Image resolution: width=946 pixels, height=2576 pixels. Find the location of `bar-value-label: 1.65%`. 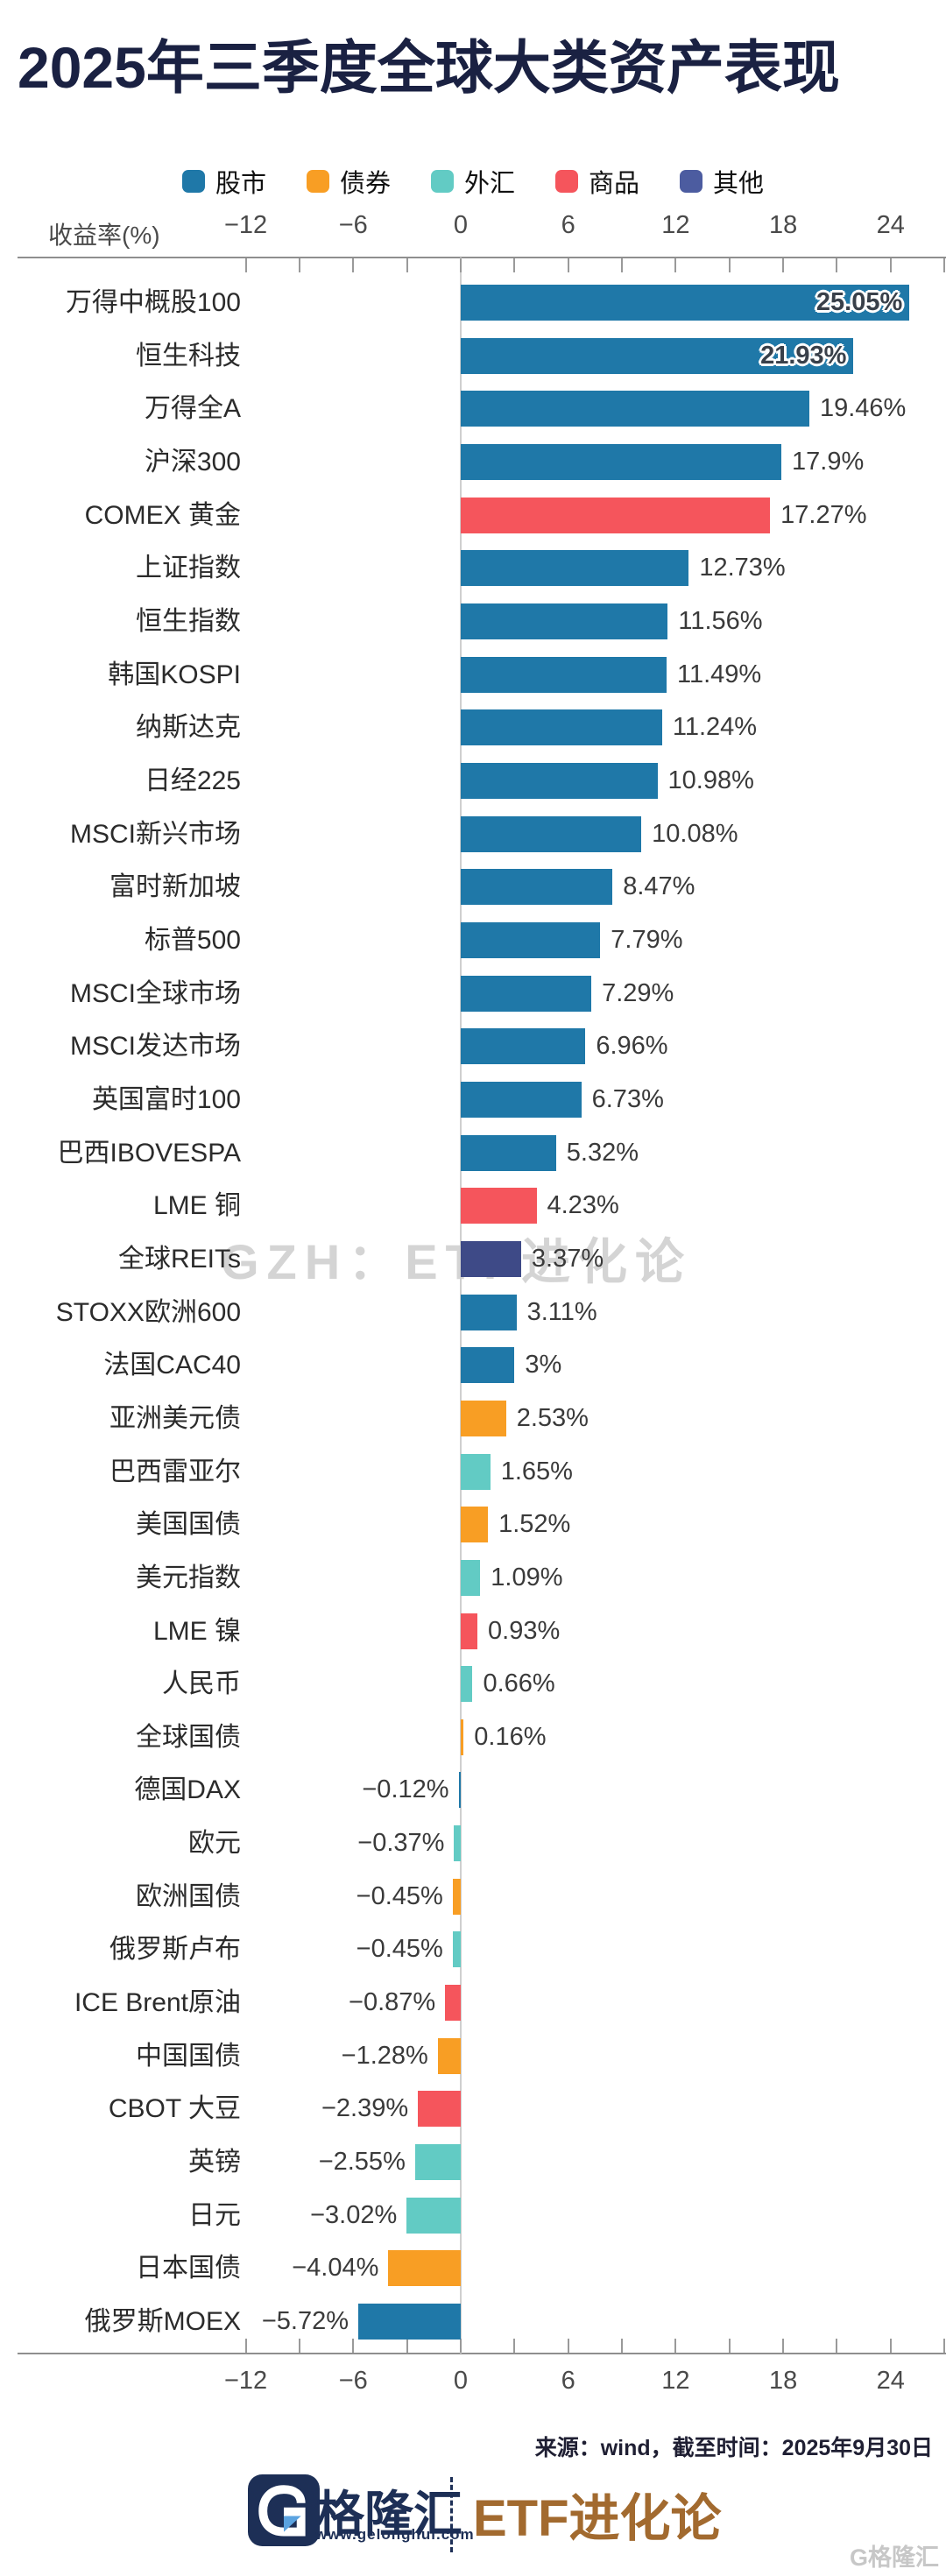

bar-value-label: 1.65% is located at coordinates (536, 1471).